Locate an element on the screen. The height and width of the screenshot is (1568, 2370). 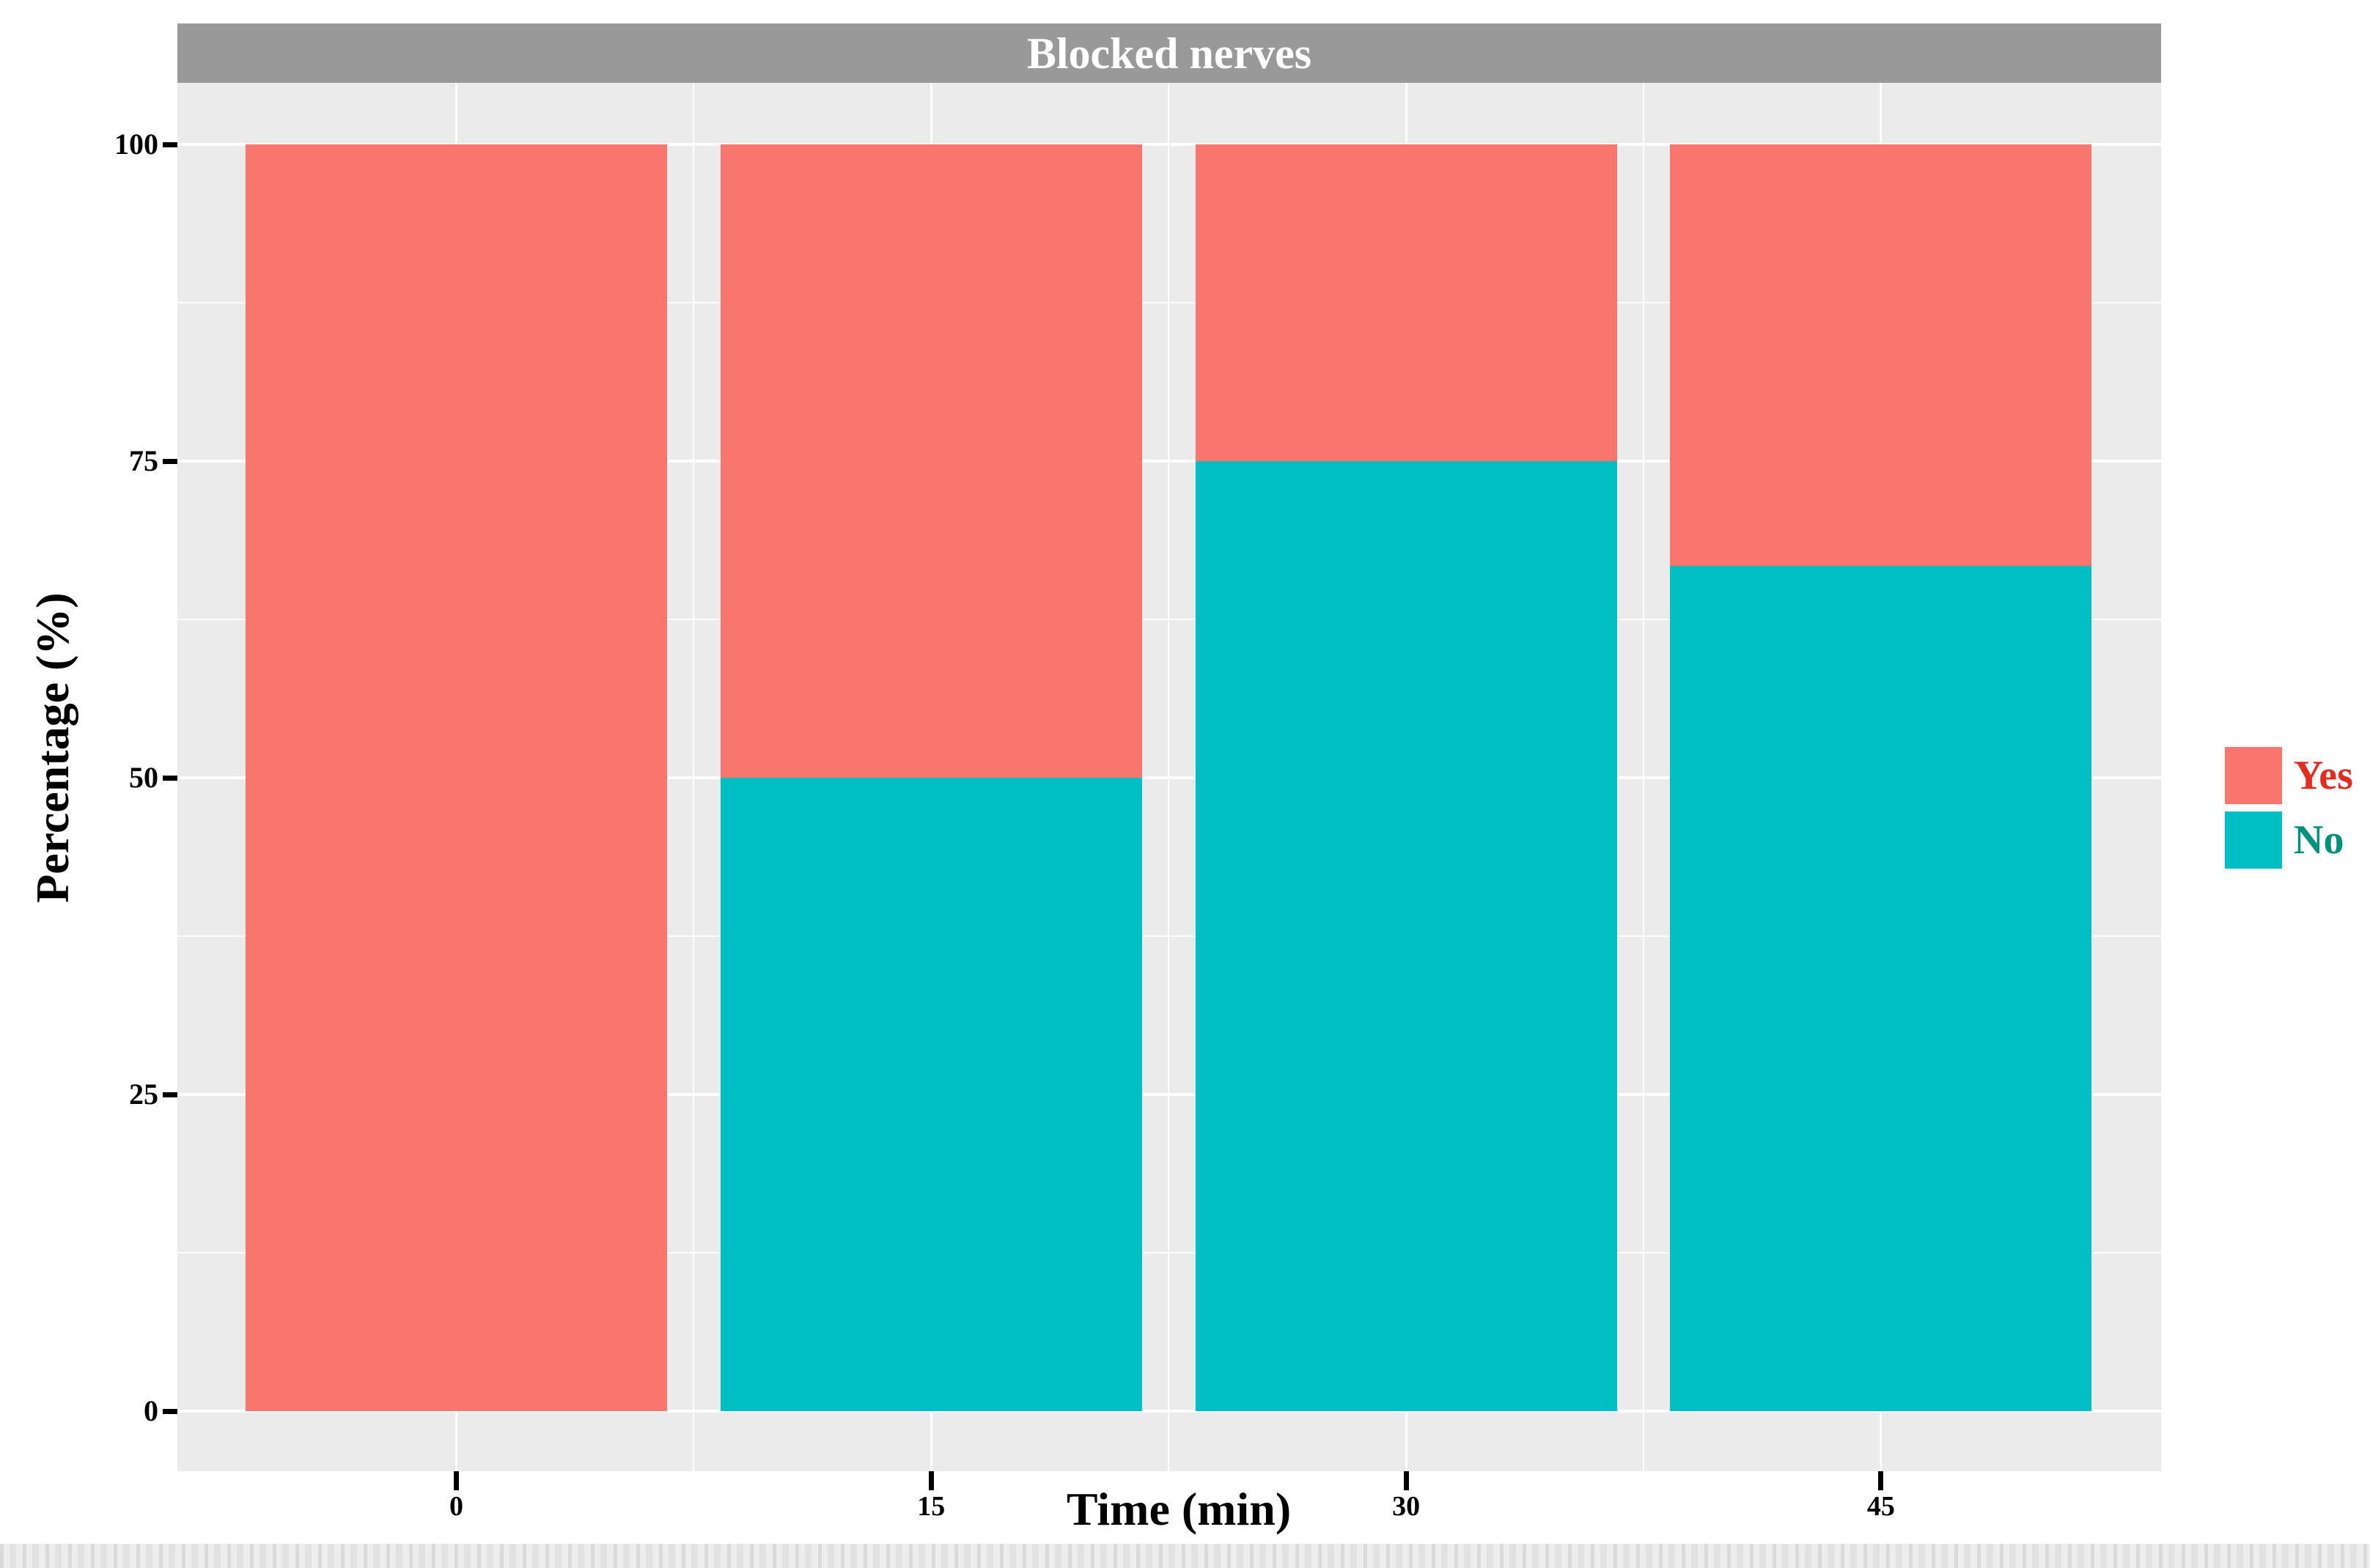
x-tick-label: 30 is located at coordinates (1406, 1506).